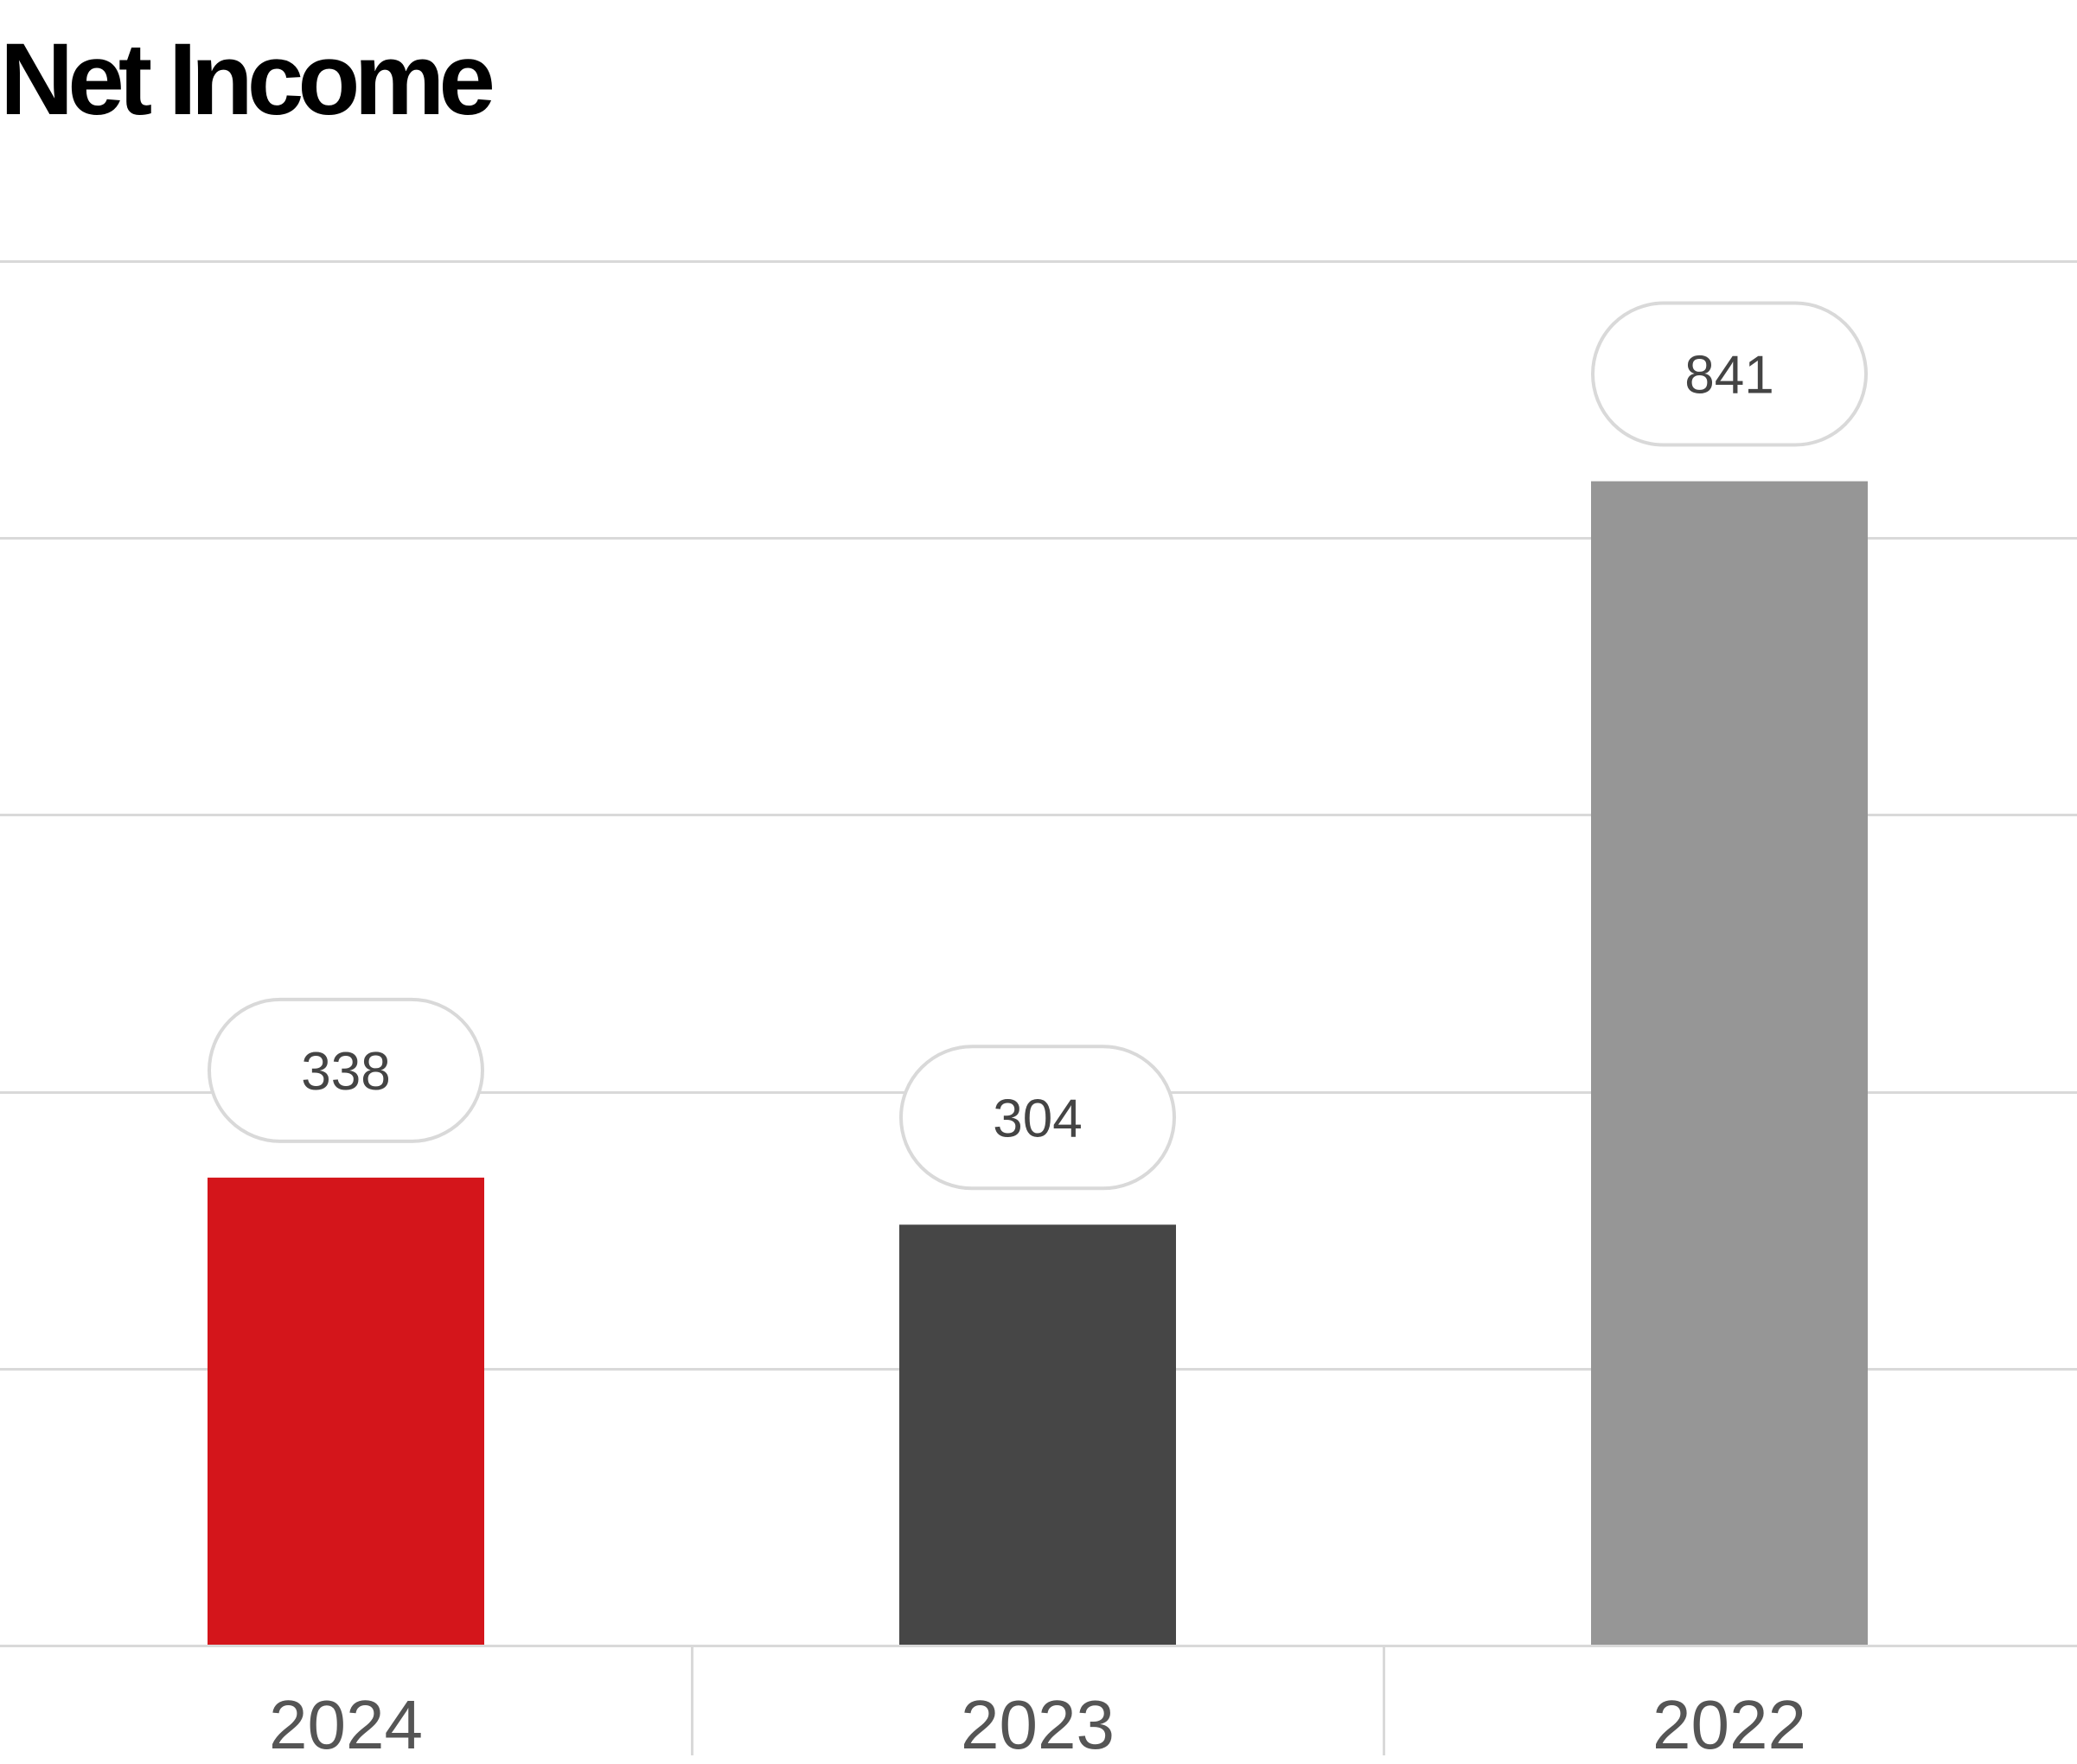 This screenshot has height=1764, width=2077. Describe the element at coordinates (1729, 1724) in the screenshot. I see `x-tick-label: 2022` at that location.